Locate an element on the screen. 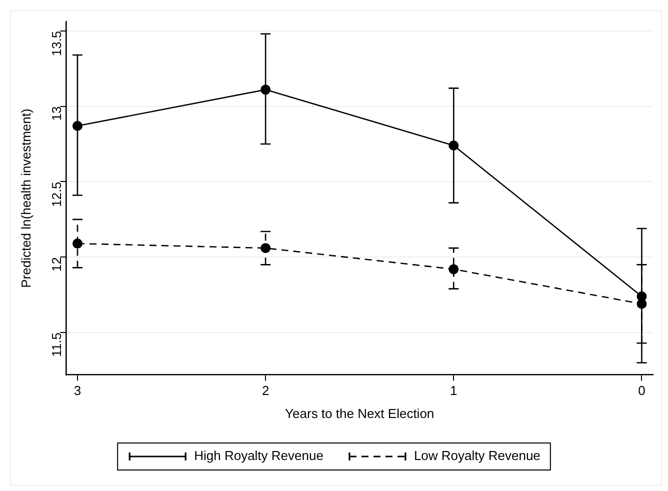 The width and height of the screenshot is (668, 491). y-tick-label: 12 is located at coordinates (56, 264).